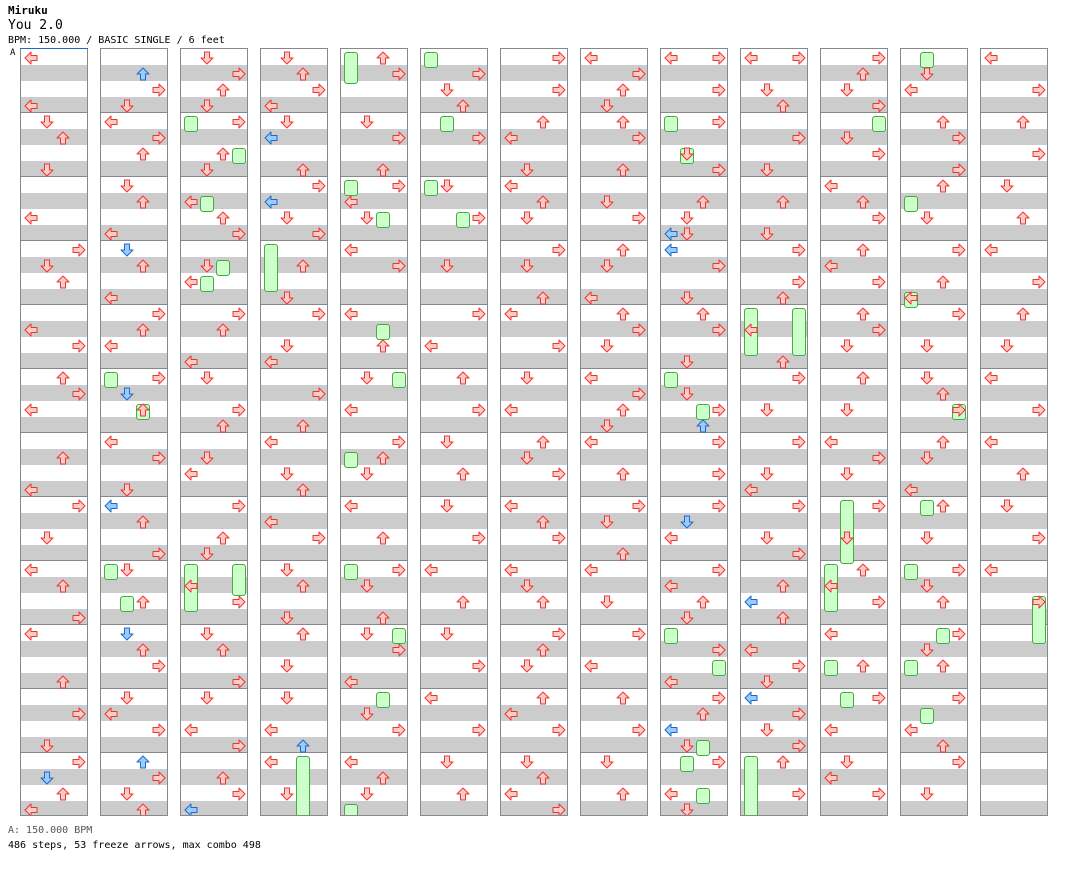 The height and width of the screenshot is (876, 1072). What do you see at coordinates (116, 40) in the screenshot?
I see `chart-info: BPM: 150.000 / BASIC SINGLE / 6 feet` at bounding box center [116, 40].